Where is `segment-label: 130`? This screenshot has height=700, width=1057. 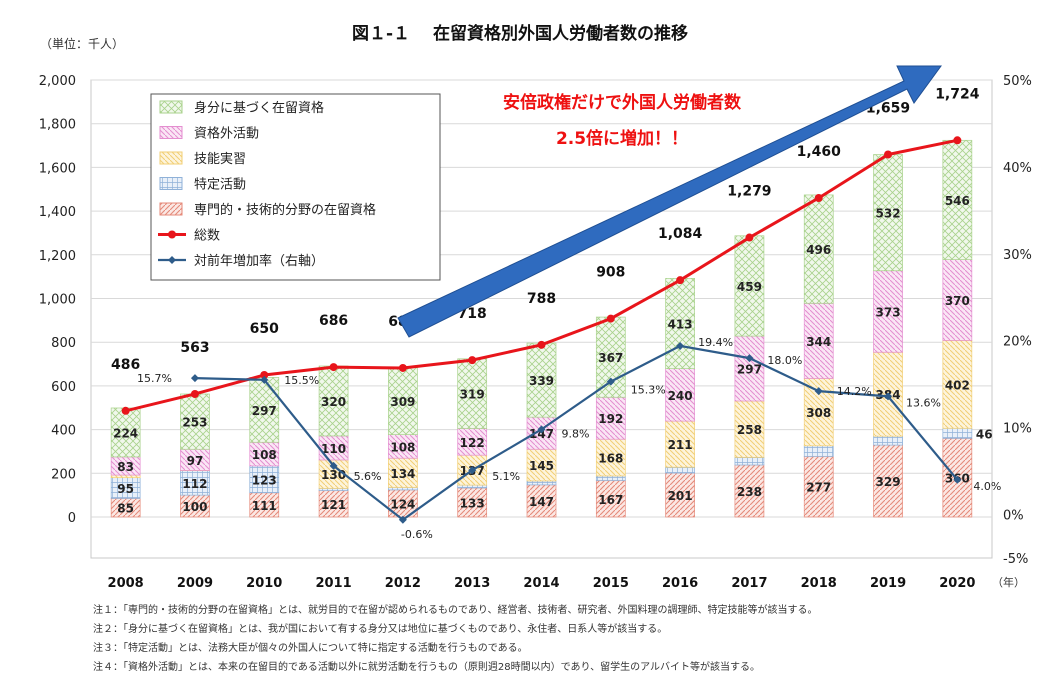 segment-label: 130 is located at coordinates (333, 475).